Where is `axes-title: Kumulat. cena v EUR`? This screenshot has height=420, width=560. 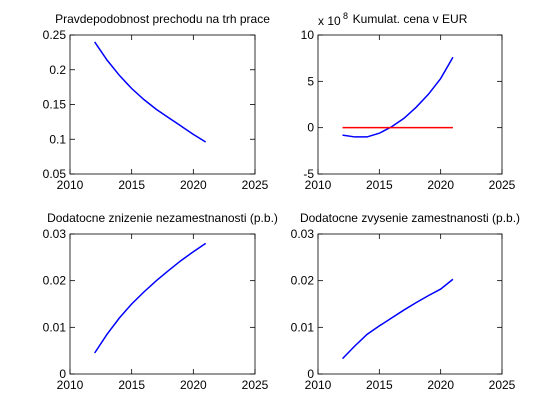
axes-title: Kumulat. cena v EUR is located at coordinates (410, 19).